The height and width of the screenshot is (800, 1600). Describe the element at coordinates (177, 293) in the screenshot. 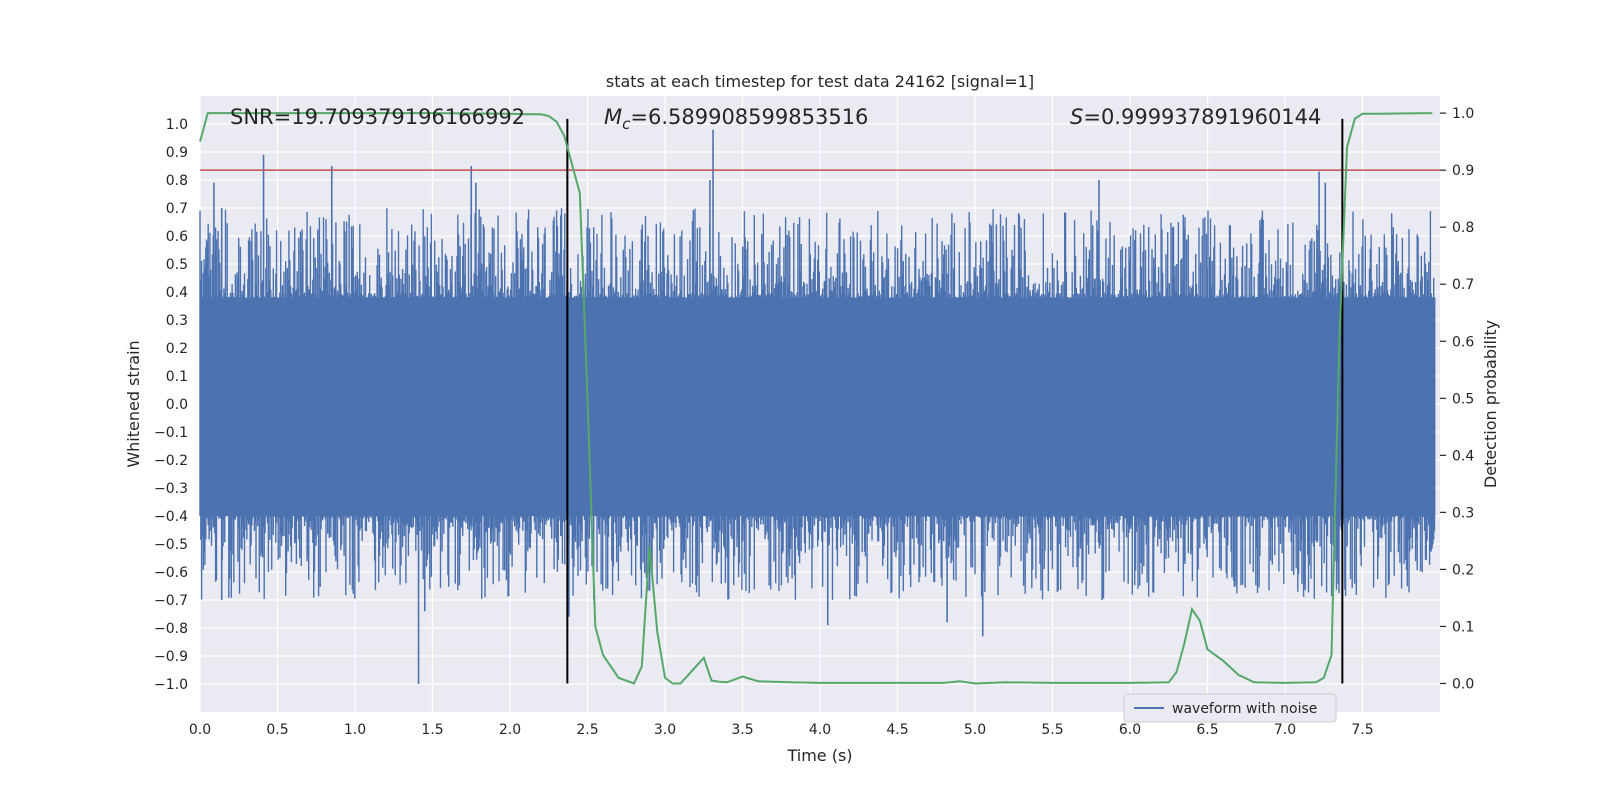

I see `y-left-tick-label: 0.4` at that location.